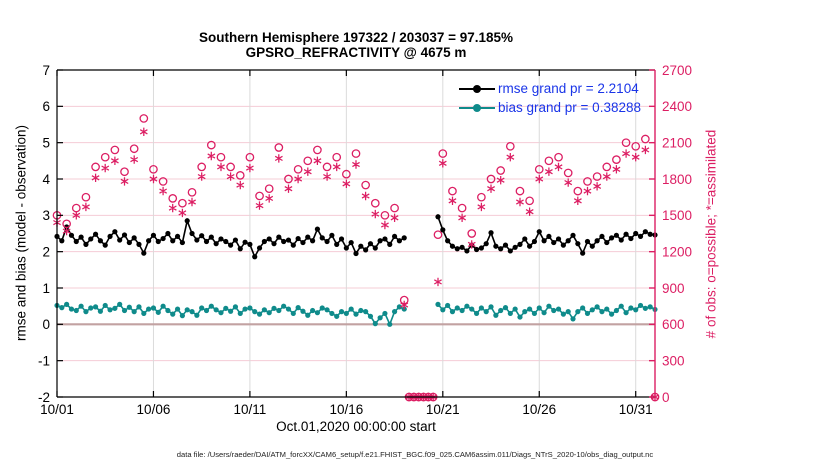 Image resolution: width=830 pixels, height=470 pixels. What do you see at coordinates (677, 234) in the screenshot?
I see `y-right-tick-labels: 0 300 600 900 1200 1500 1800 2100 2400 2700` at bounding box center [677, 234].